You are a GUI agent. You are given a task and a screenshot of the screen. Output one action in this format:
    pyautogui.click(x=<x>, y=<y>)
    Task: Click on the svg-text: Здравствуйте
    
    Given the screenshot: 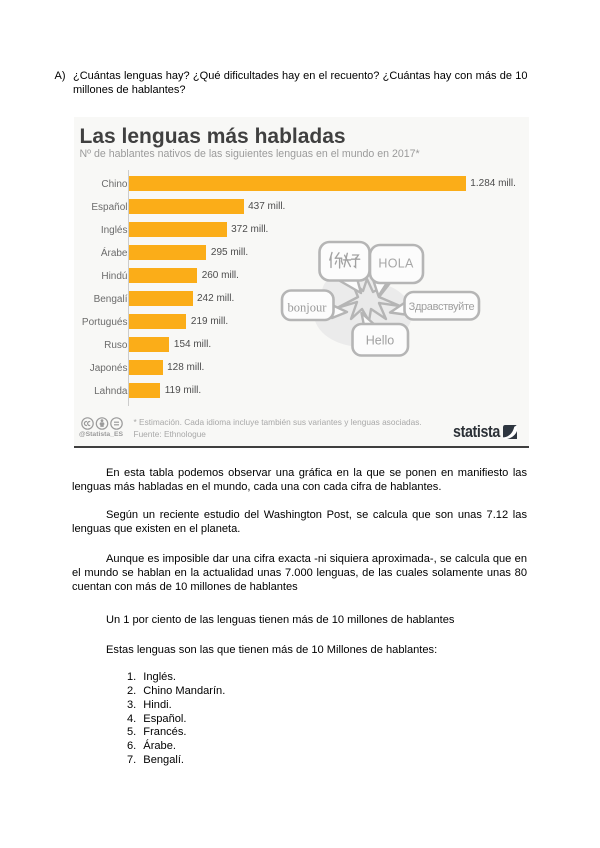 What is the action you would take?
    pyautogui.click(x=442, y=307)
    